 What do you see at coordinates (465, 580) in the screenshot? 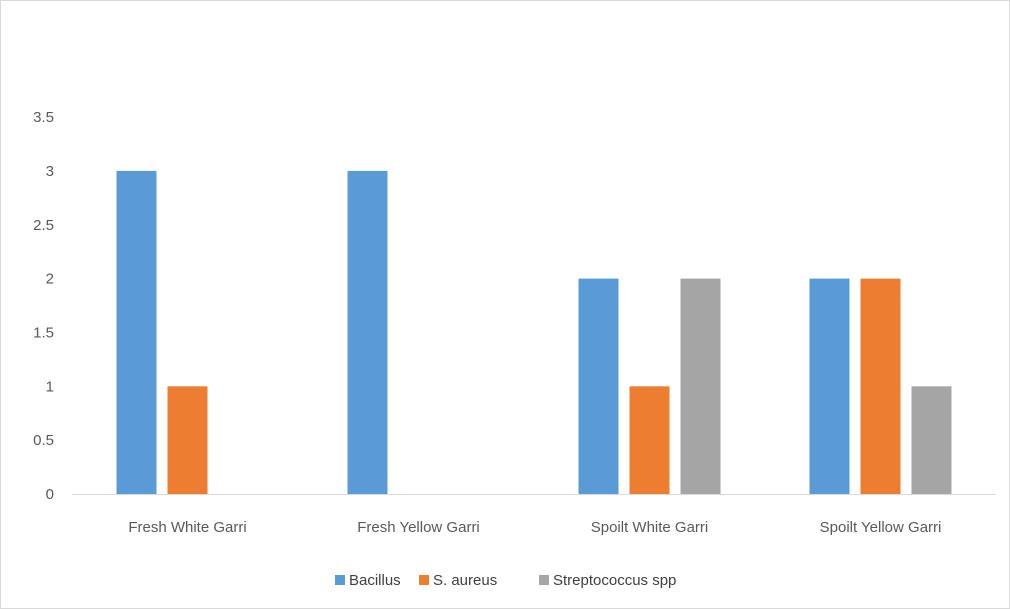
I see `legend-label: S. aureus` at bounding box center [465, 580].